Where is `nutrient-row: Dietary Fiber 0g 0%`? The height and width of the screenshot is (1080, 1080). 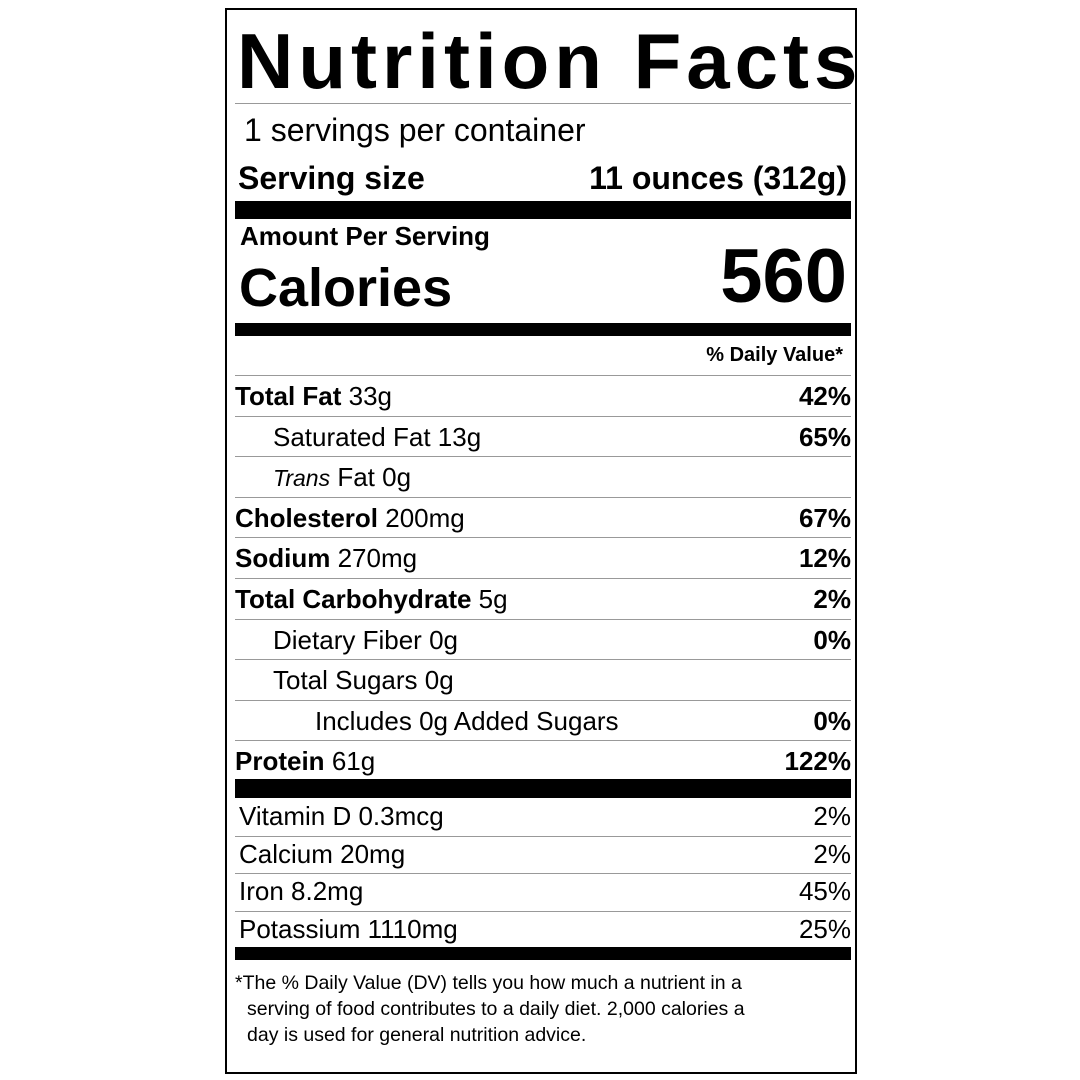 nutrient-row: Dietary Fiber 0g 0% is located at coordinates (543, 640).